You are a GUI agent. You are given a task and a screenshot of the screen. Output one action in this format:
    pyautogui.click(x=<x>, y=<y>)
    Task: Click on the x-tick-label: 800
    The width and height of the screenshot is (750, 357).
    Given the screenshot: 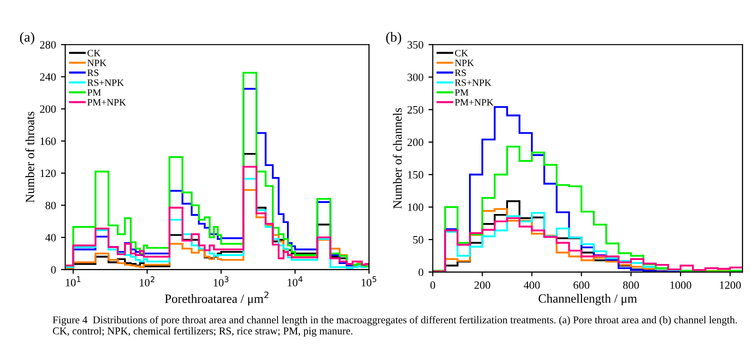 What is the action you would take?
    pyautogui.click(x=631, y=285)
    